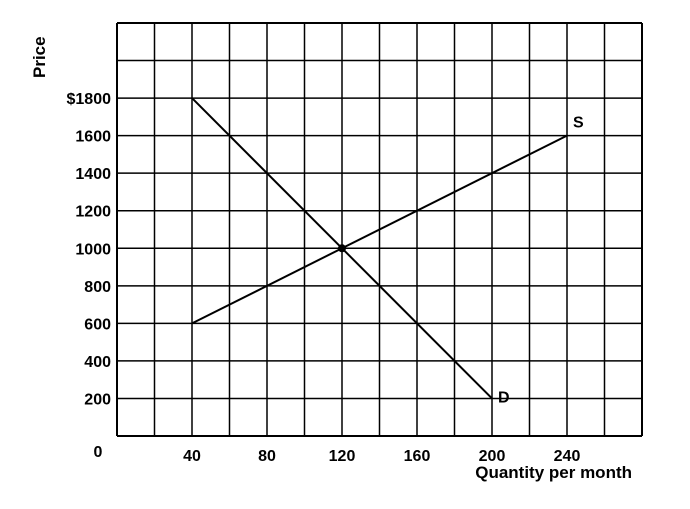 The height and width of the screenshot is (509, 690). What do you see at coordinates (578, 123) in the screenshot?
I see `series-label-s: S` at bounding box center [578, 123].